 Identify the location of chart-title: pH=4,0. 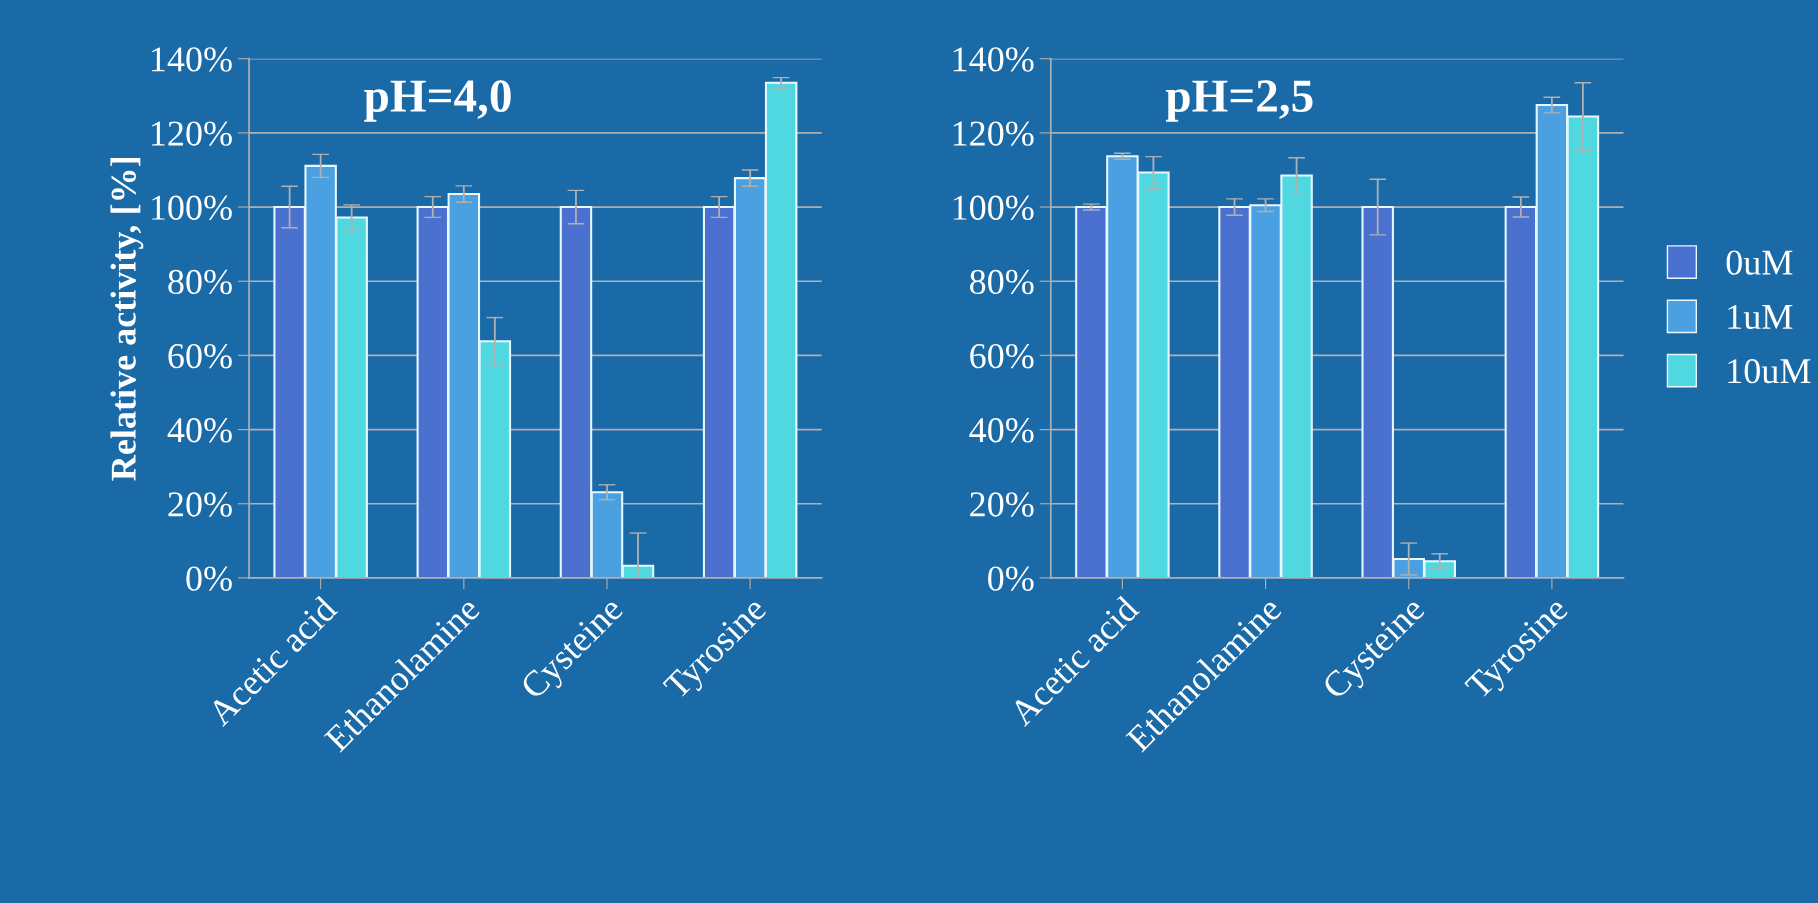
(437, 101).